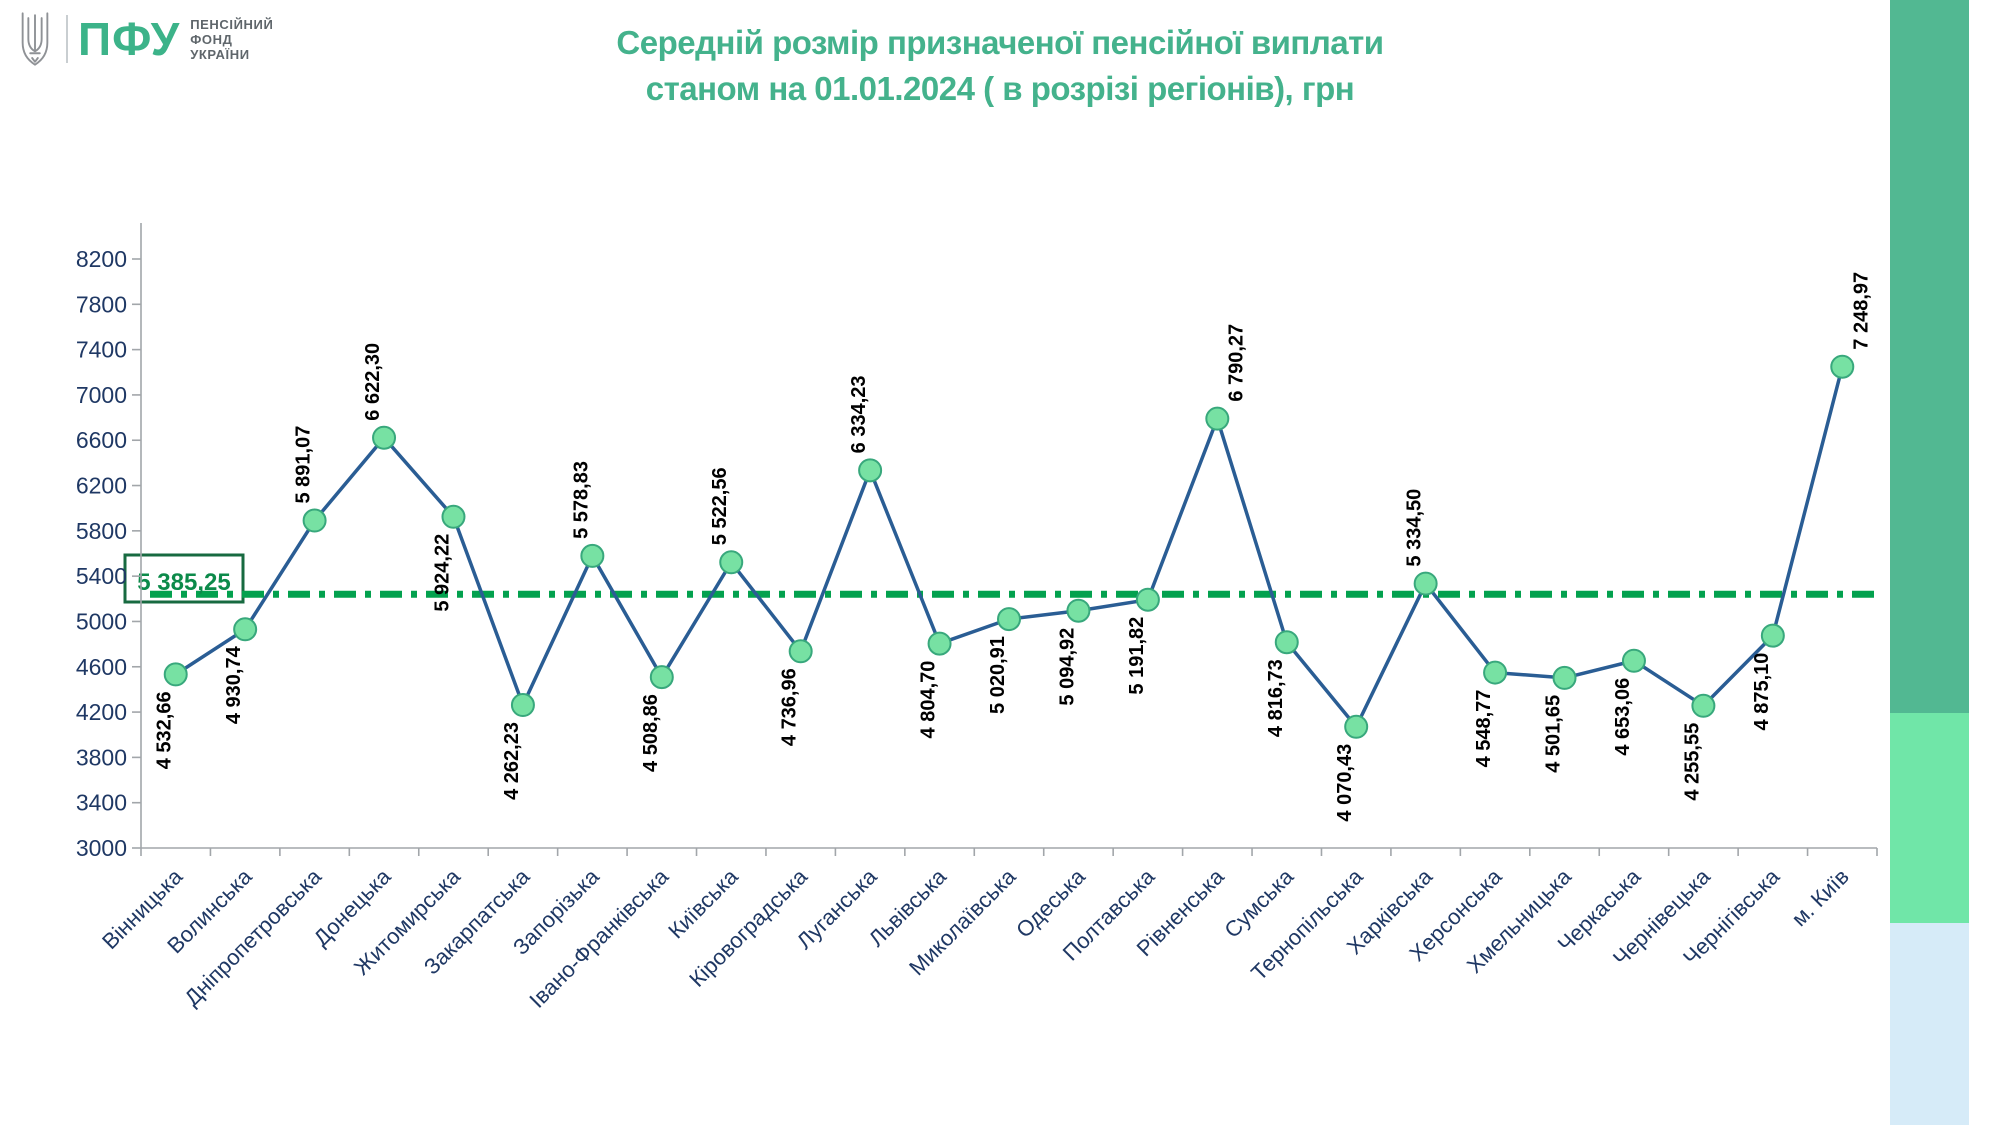  I want to click on data-value-label: 4 501,65, so click(1554, 734).